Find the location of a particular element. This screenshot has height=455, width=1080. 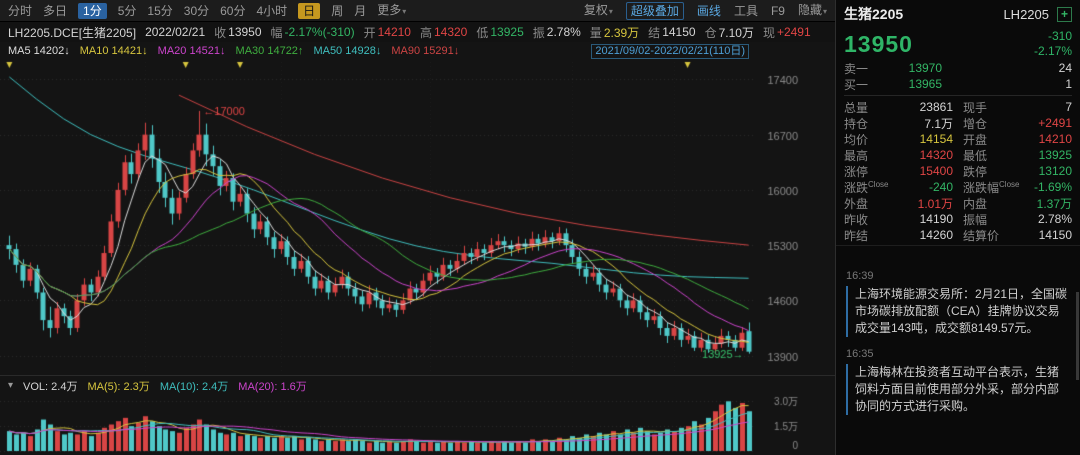

collapse-triangle-icon: ▾ is located at coordinates (11, 385).